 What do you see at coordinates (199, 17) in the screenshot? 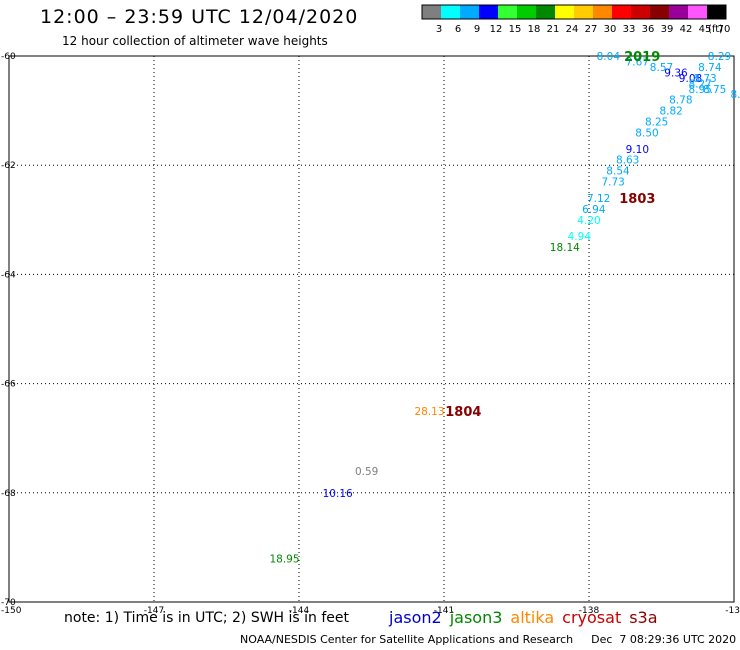
I see `page-title: 12:00 – 23:59 UTC 12/04/2020` at bounding box center [199, 17].